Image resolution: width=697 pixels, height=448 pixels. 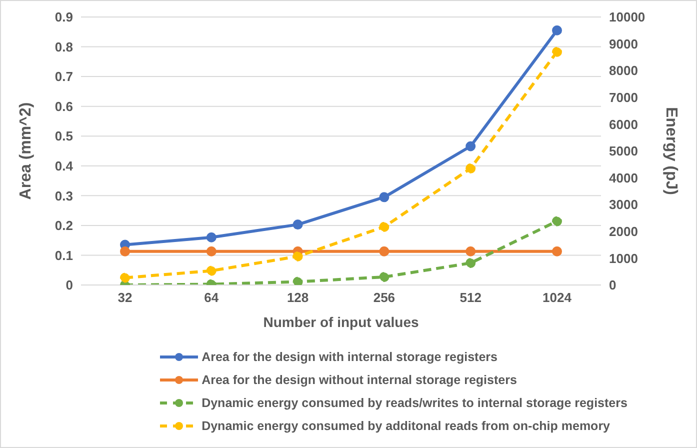 I want to click on legend-label: Dynamic energy consumed by additonal reads from on-chip memory, so click(x=406, y=425).